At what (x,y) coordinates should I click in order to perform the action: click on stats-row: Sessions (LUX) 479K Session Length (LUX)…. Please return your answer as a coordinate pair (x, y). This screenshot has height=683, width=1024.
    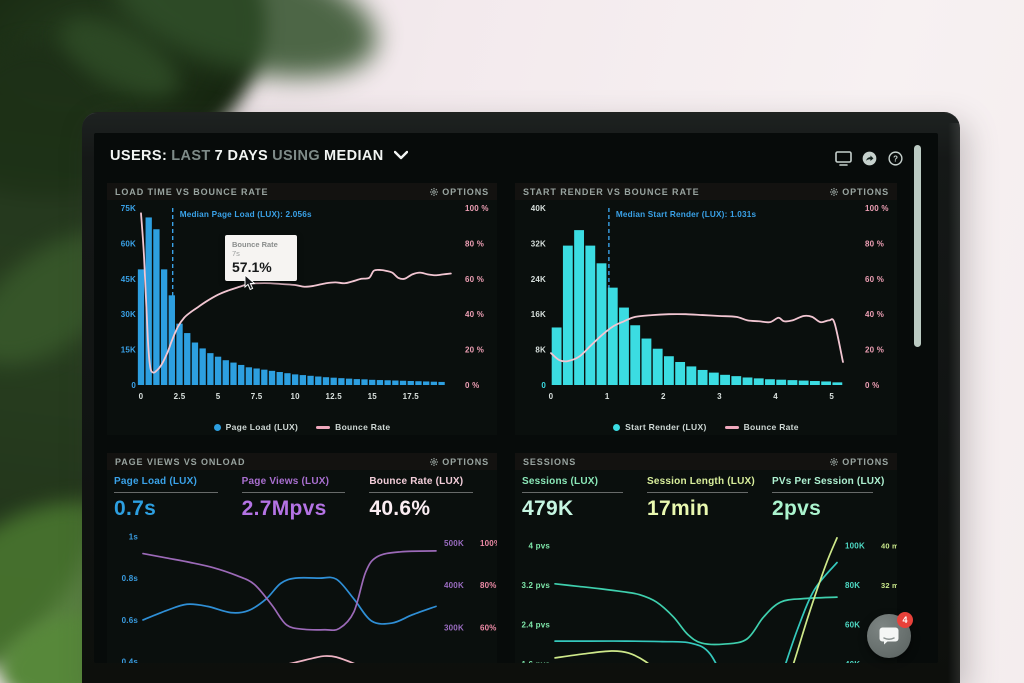
    Looking at the image, I should click on (706, 497).